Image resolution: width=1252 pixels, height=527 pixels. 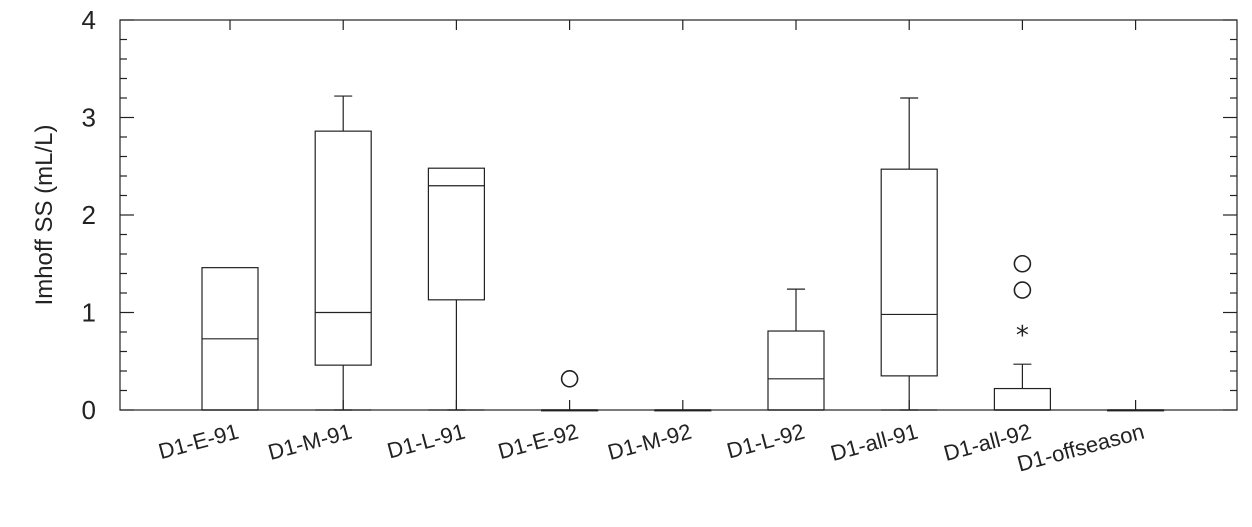 I want to click on category-label: D1-offseason, so click(x=1080, y=448).